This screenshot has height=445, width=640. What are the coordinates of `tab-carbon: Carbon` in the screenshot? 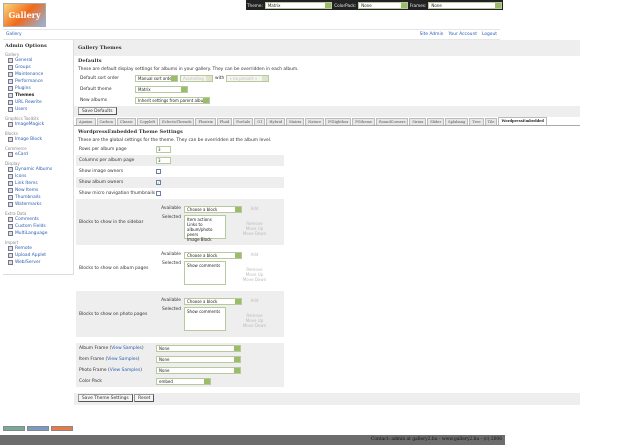 It's located at (106, 121).